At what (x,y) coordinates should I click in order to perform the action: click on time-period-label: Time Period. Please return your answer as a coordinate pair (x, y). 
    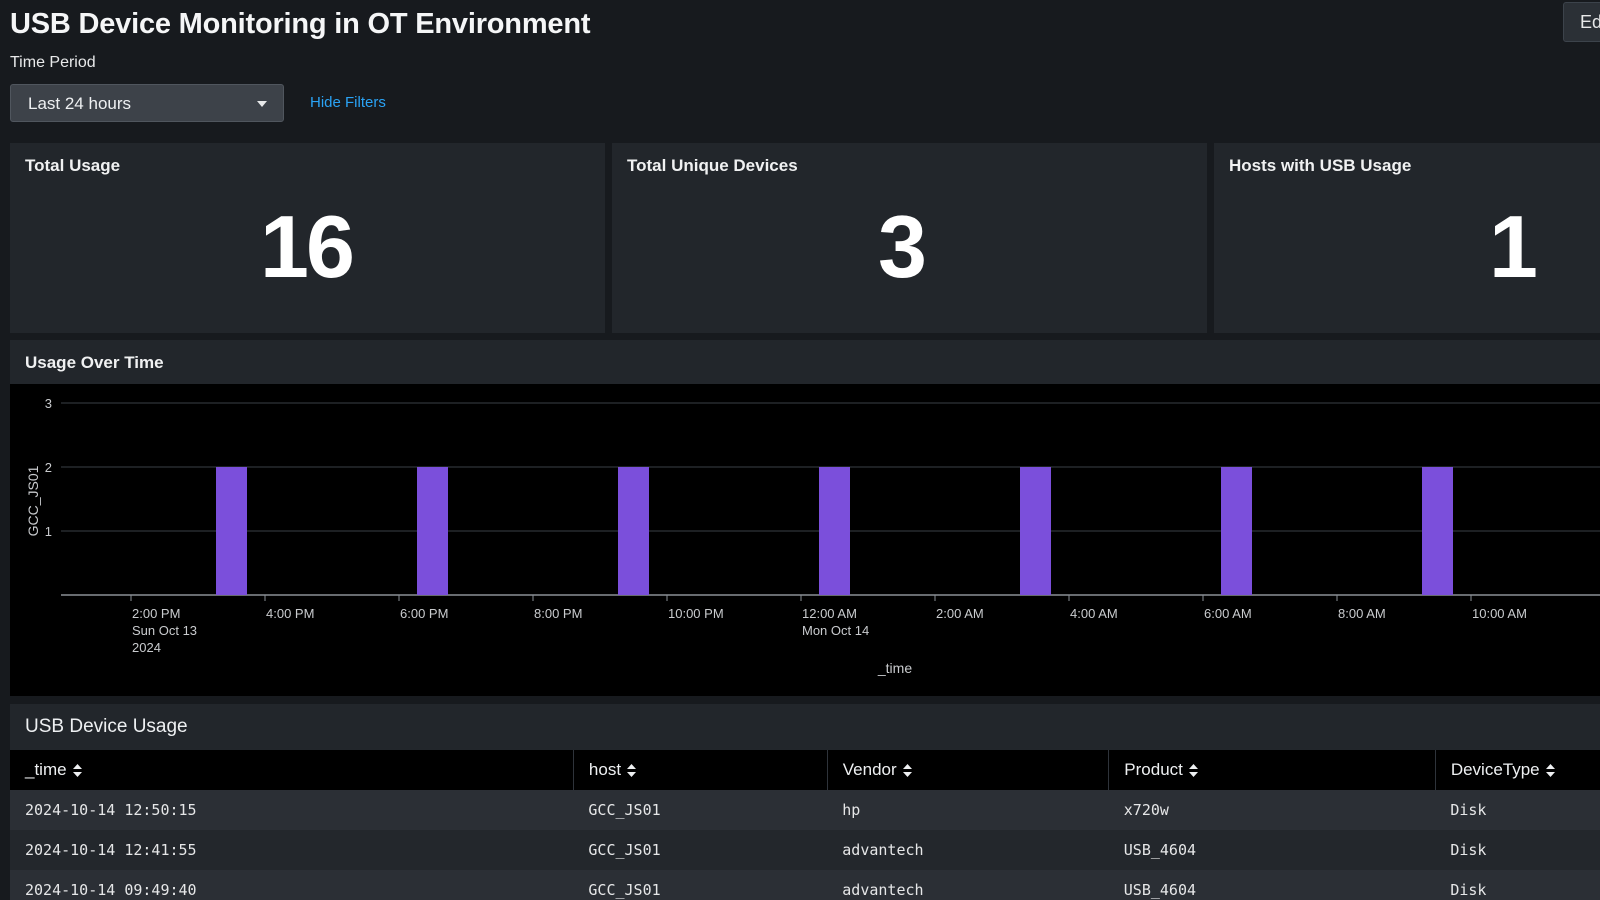
    Looking at the image, I should click on (53, 62).